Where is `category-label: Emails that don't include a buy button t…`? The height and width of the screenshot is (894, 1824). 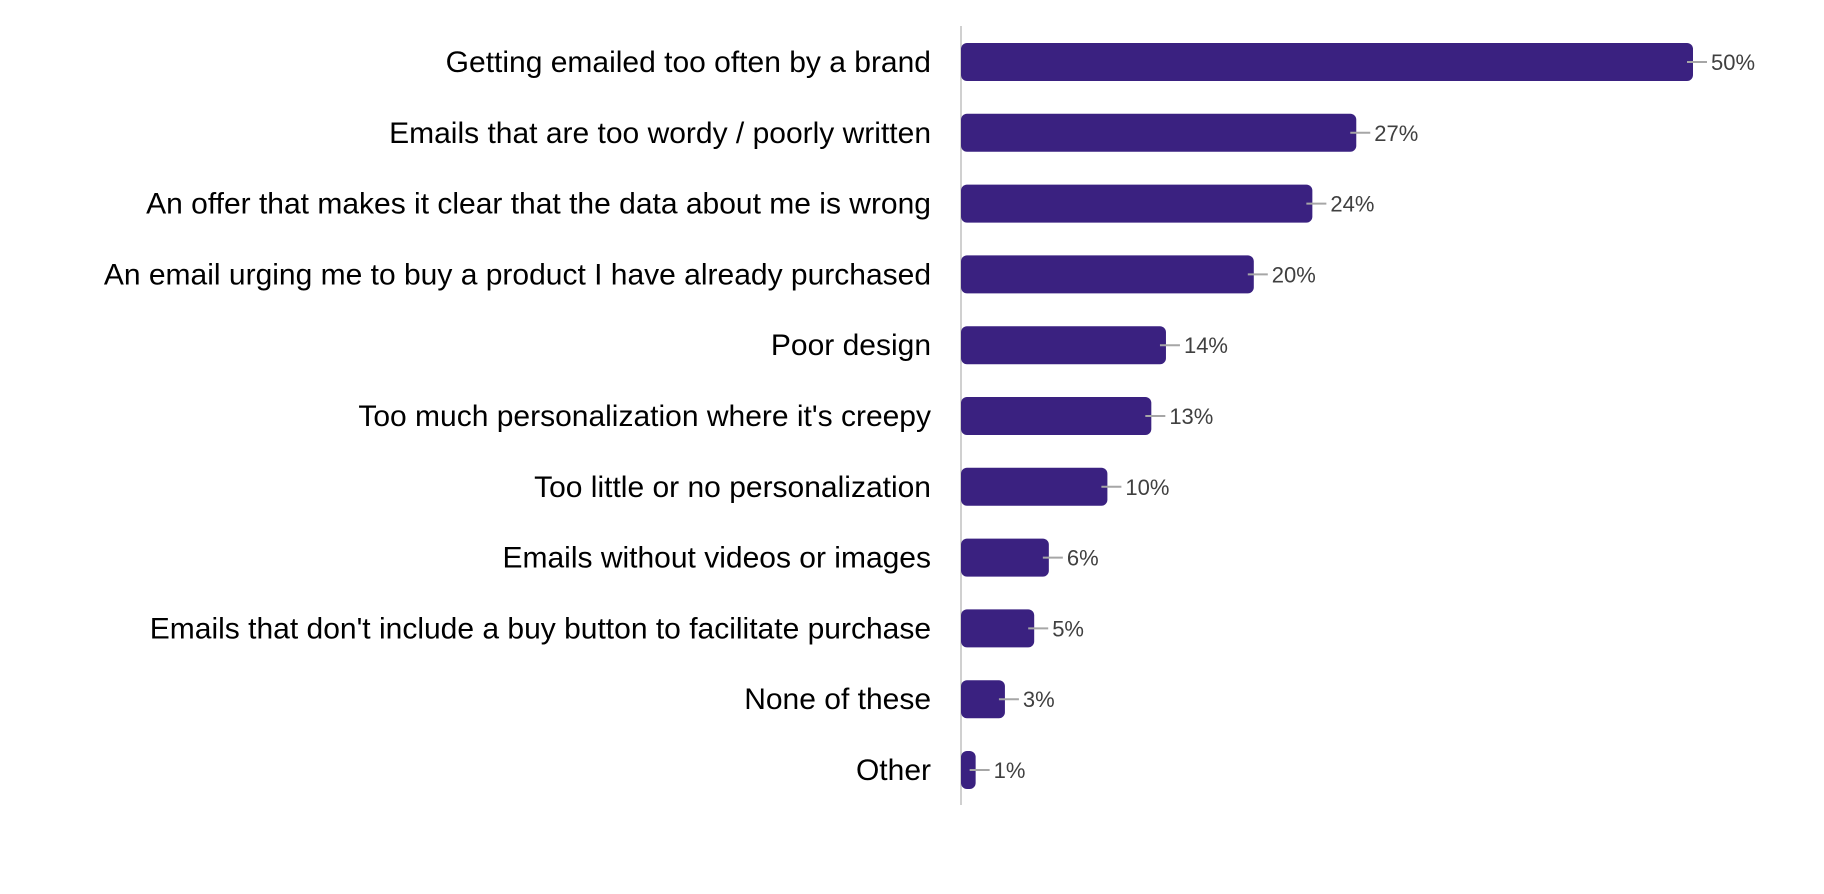
category-label: Emails that don't include a buy button t… is located at coordinates (540, 628).